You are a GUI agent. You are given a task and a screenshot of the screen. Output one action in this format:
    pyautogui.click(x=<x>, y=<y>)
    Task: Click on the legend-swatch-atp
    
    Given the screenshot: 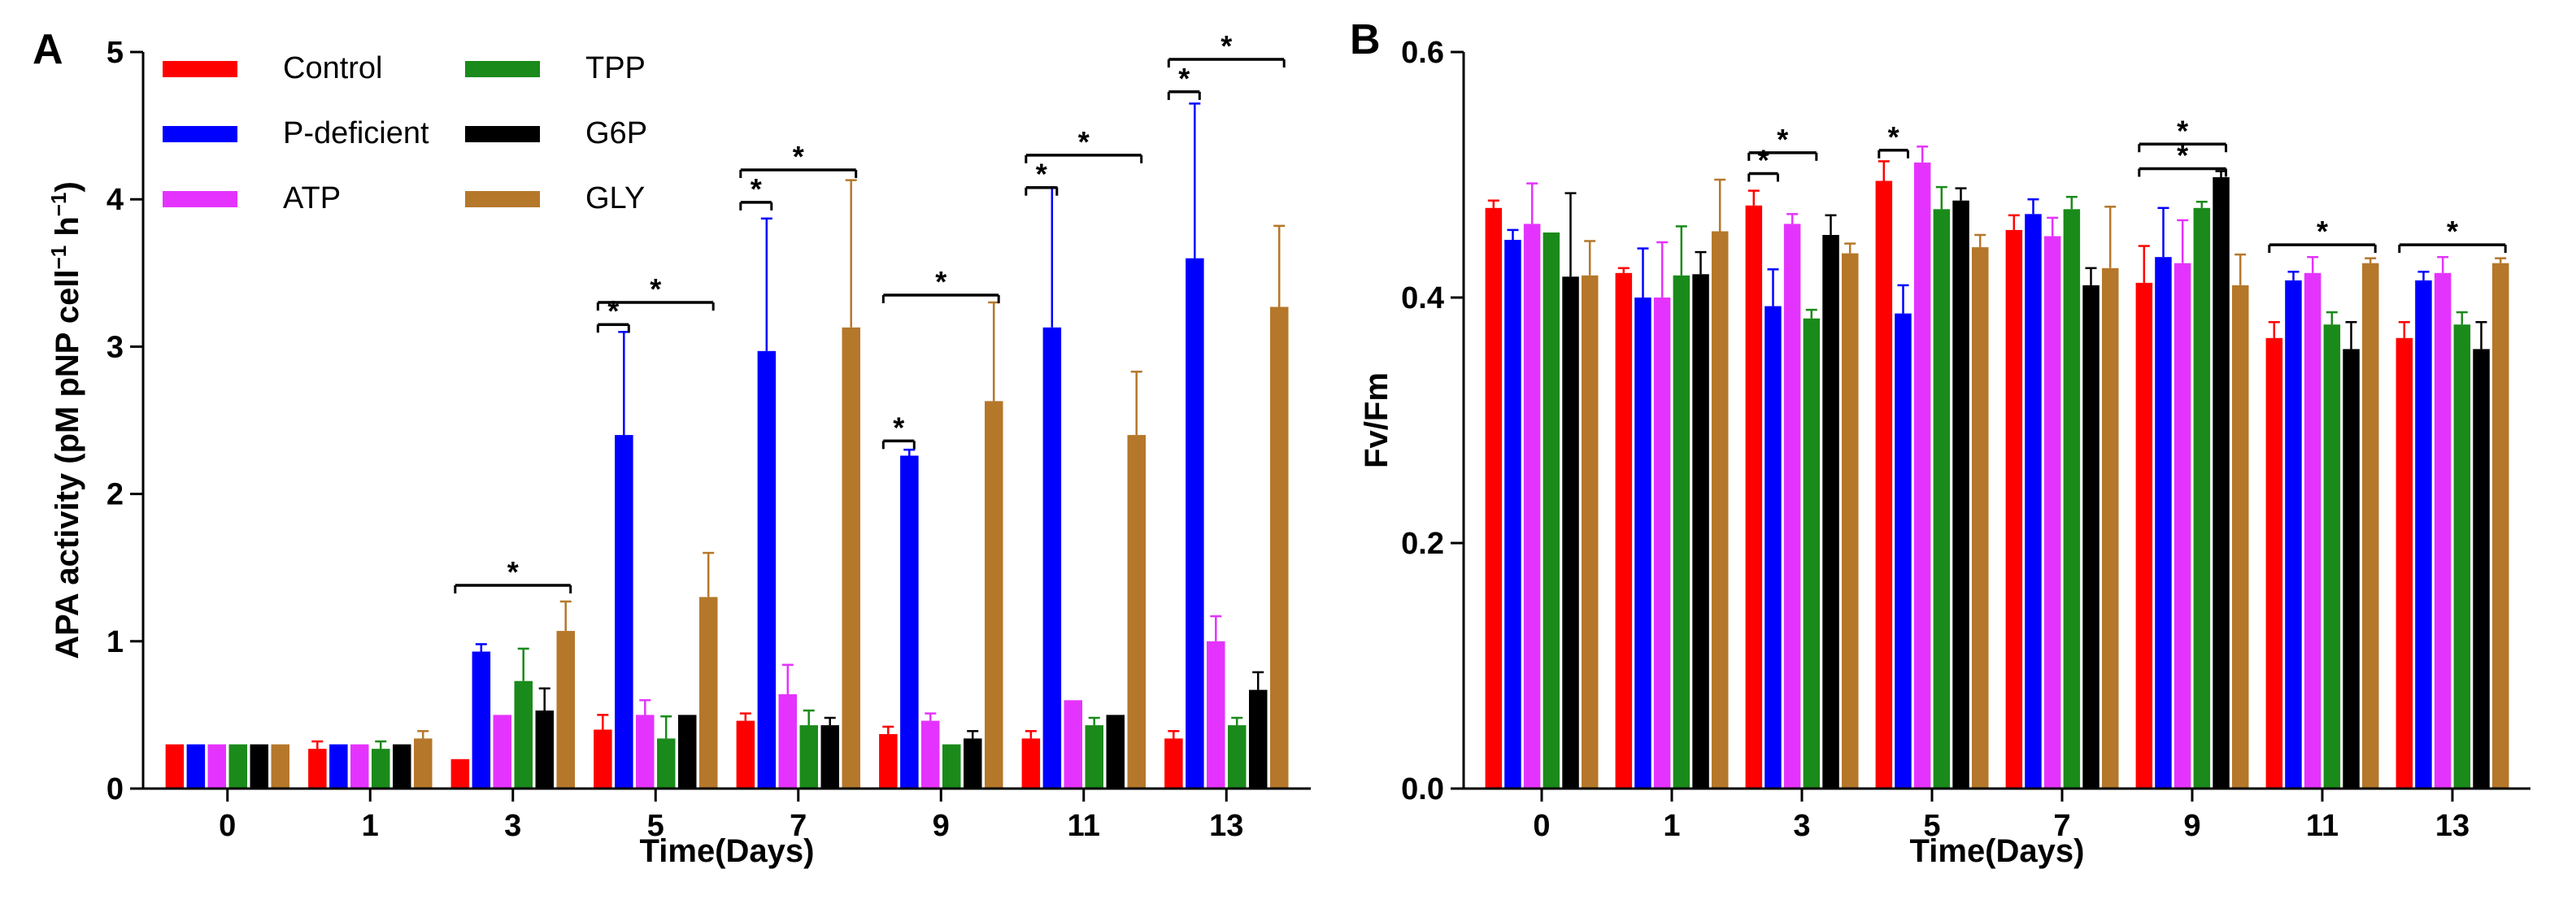 What is the action you would take?
    pyautogui.click(x=200, y=199)
    